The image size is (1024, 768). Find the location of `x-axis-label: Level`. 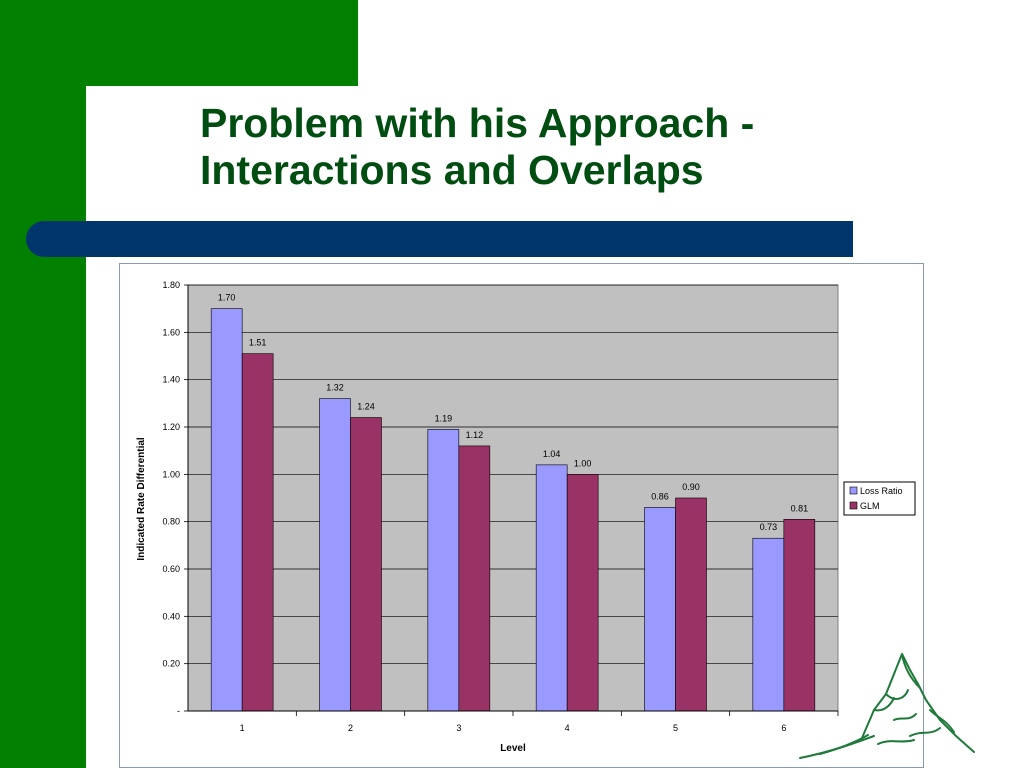

x-axis-label: Level is located at coordinates (513, 748).